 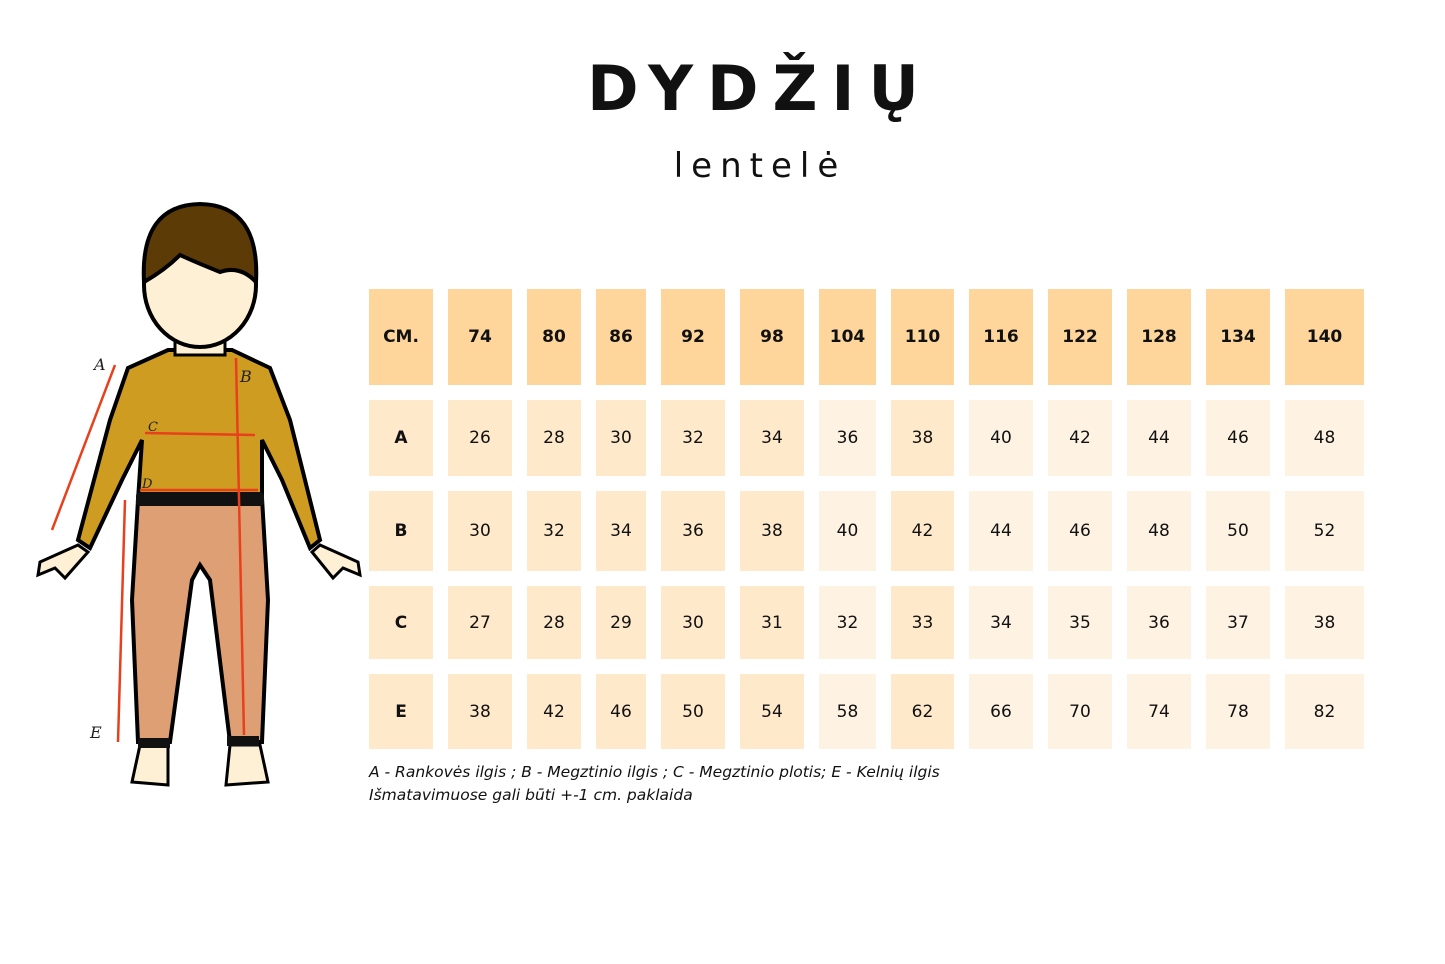 What do you see at coordinates (150, 765) in the screenshot?
I see `left-foot` at bounding box center [150, 765].